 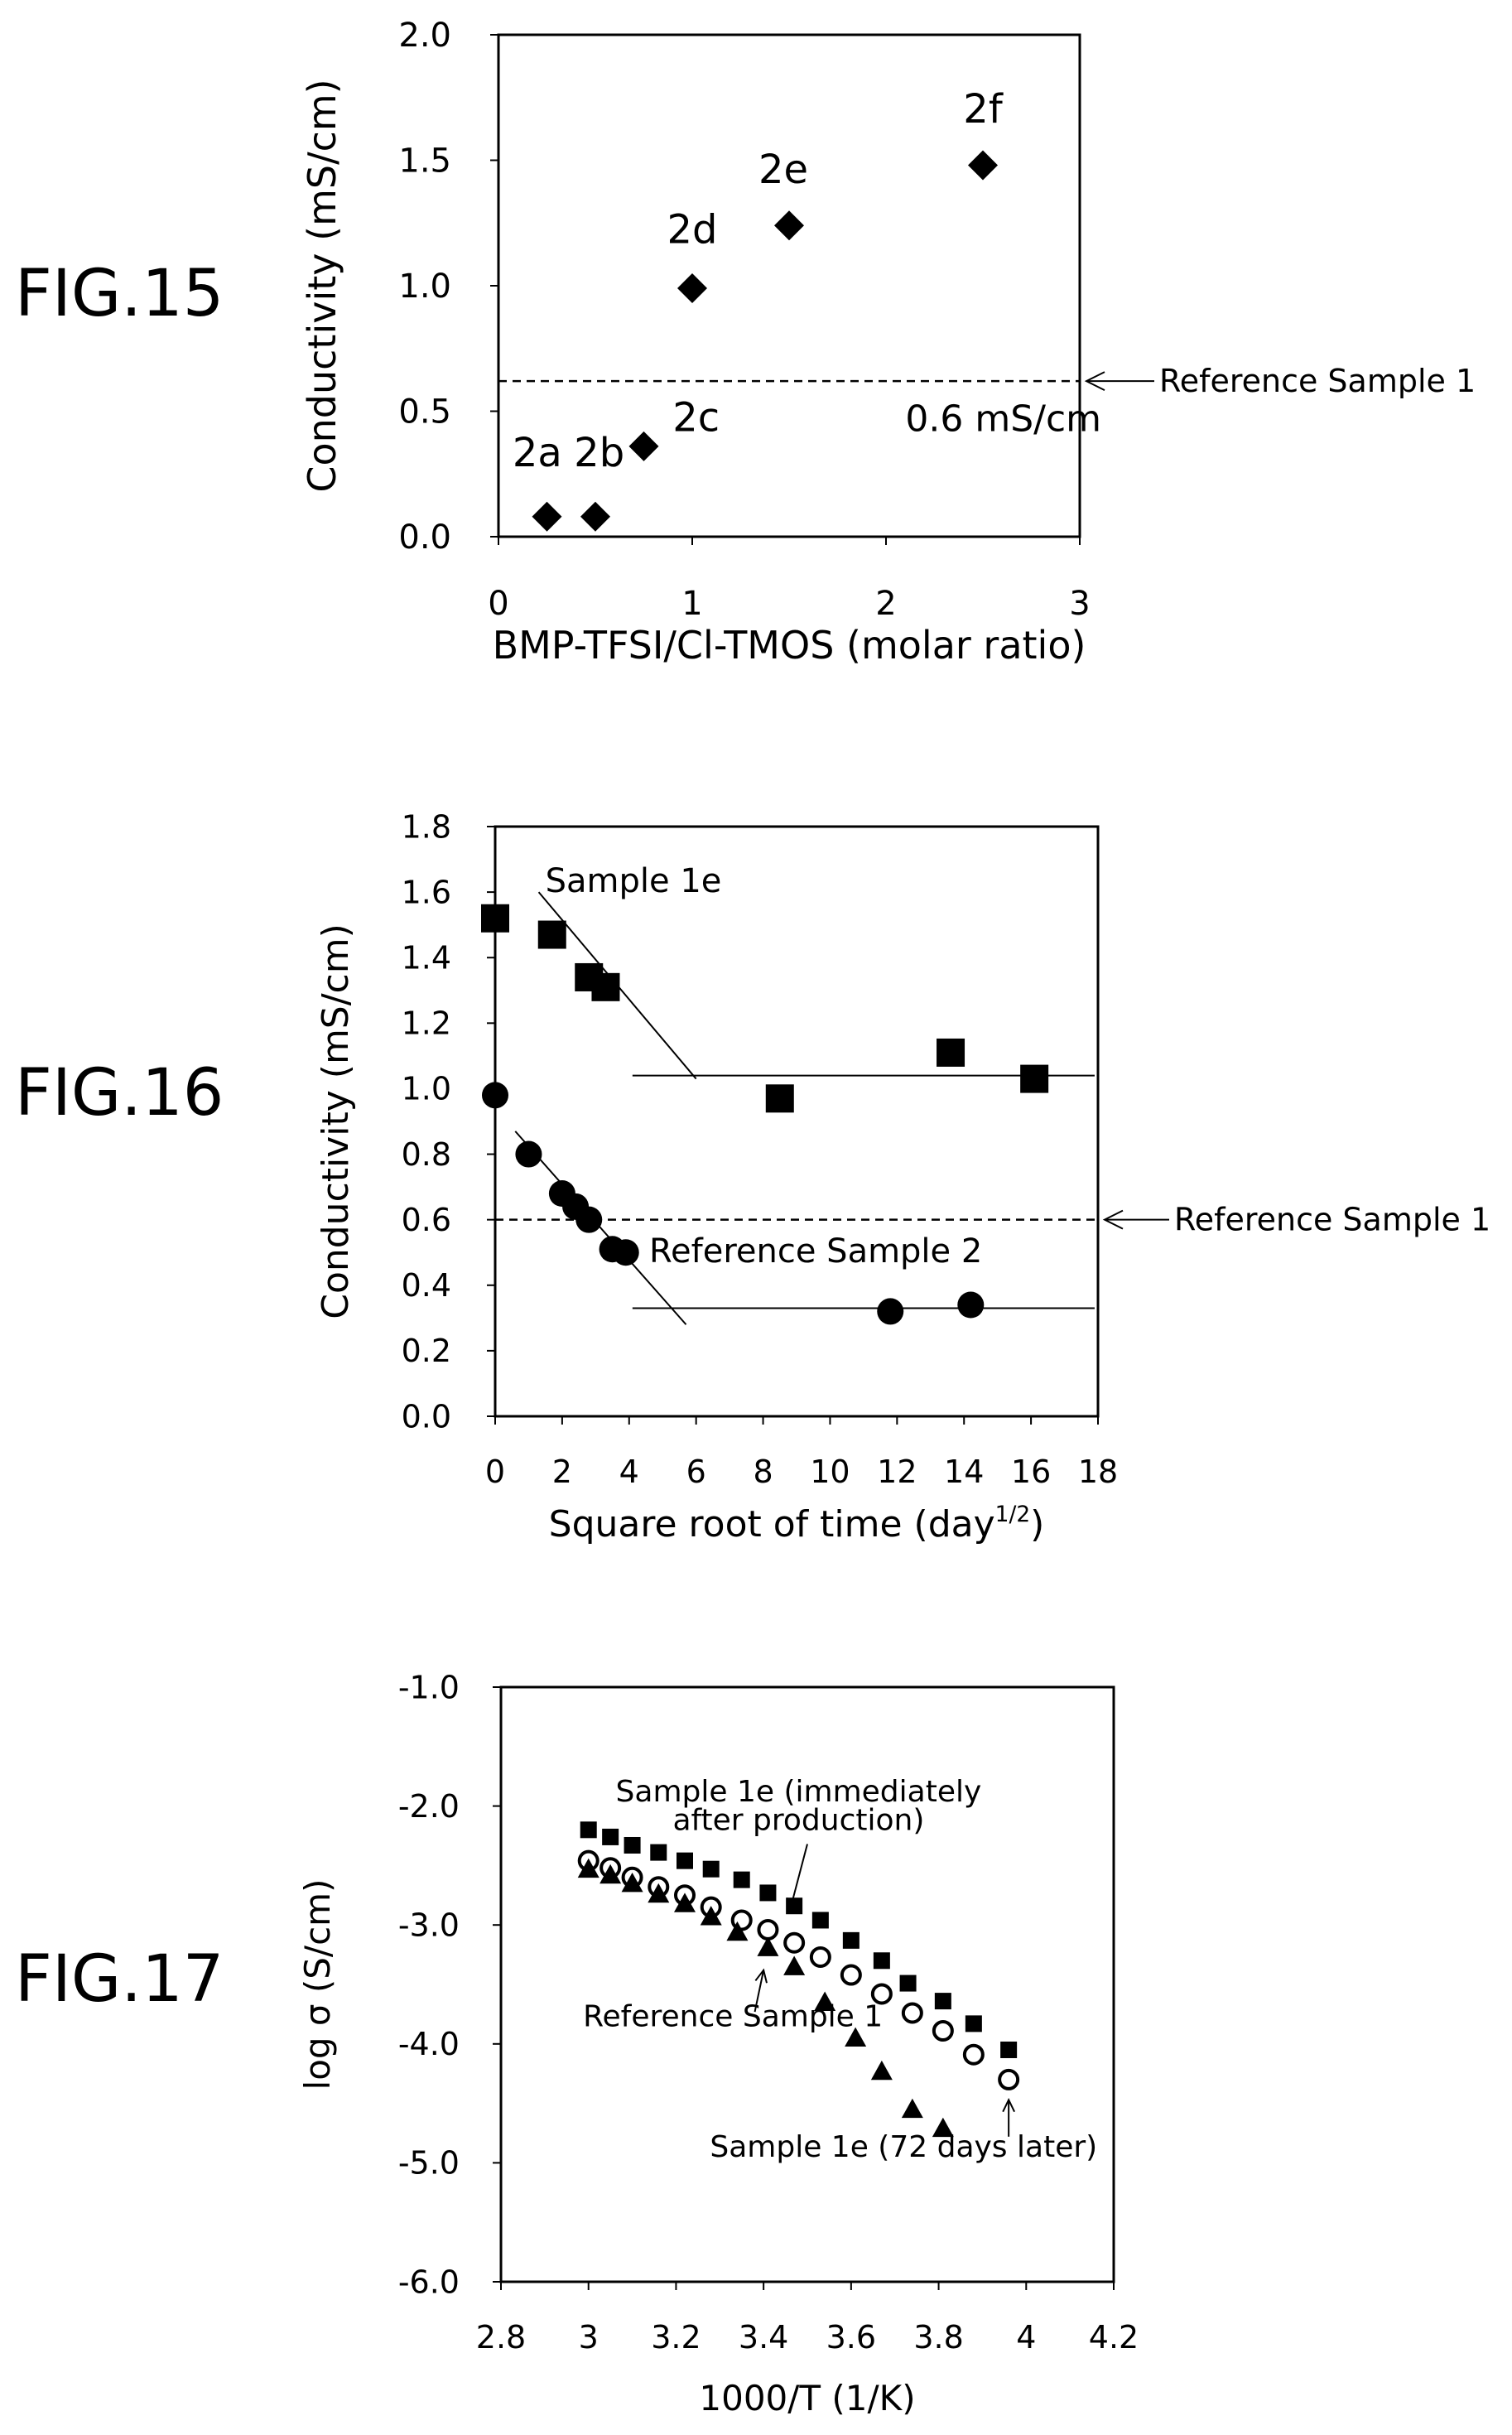 What do you see at coordinates (317, 1984) in the screenshot?
I see `y-axis-label: log σ (S/cm)` at bounding box center [317, 1984].